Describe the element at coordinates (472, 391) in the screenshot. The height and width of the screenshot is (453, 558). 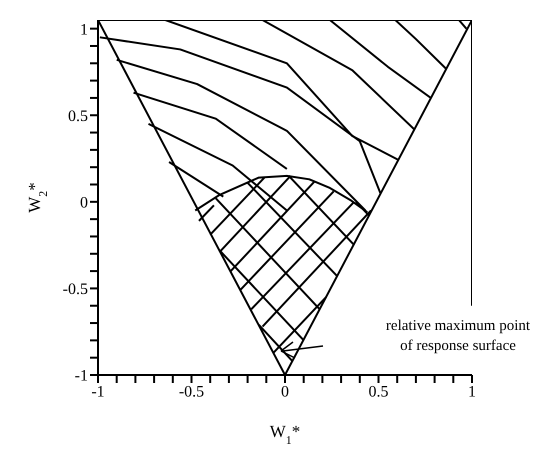
I see `x-tick-label: 1` at that location.